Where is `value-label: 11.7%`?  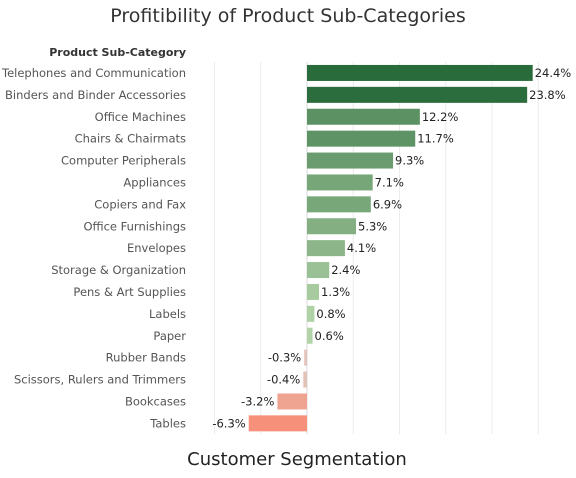 value-label: 11.7% is located at coordinates (435, 139).